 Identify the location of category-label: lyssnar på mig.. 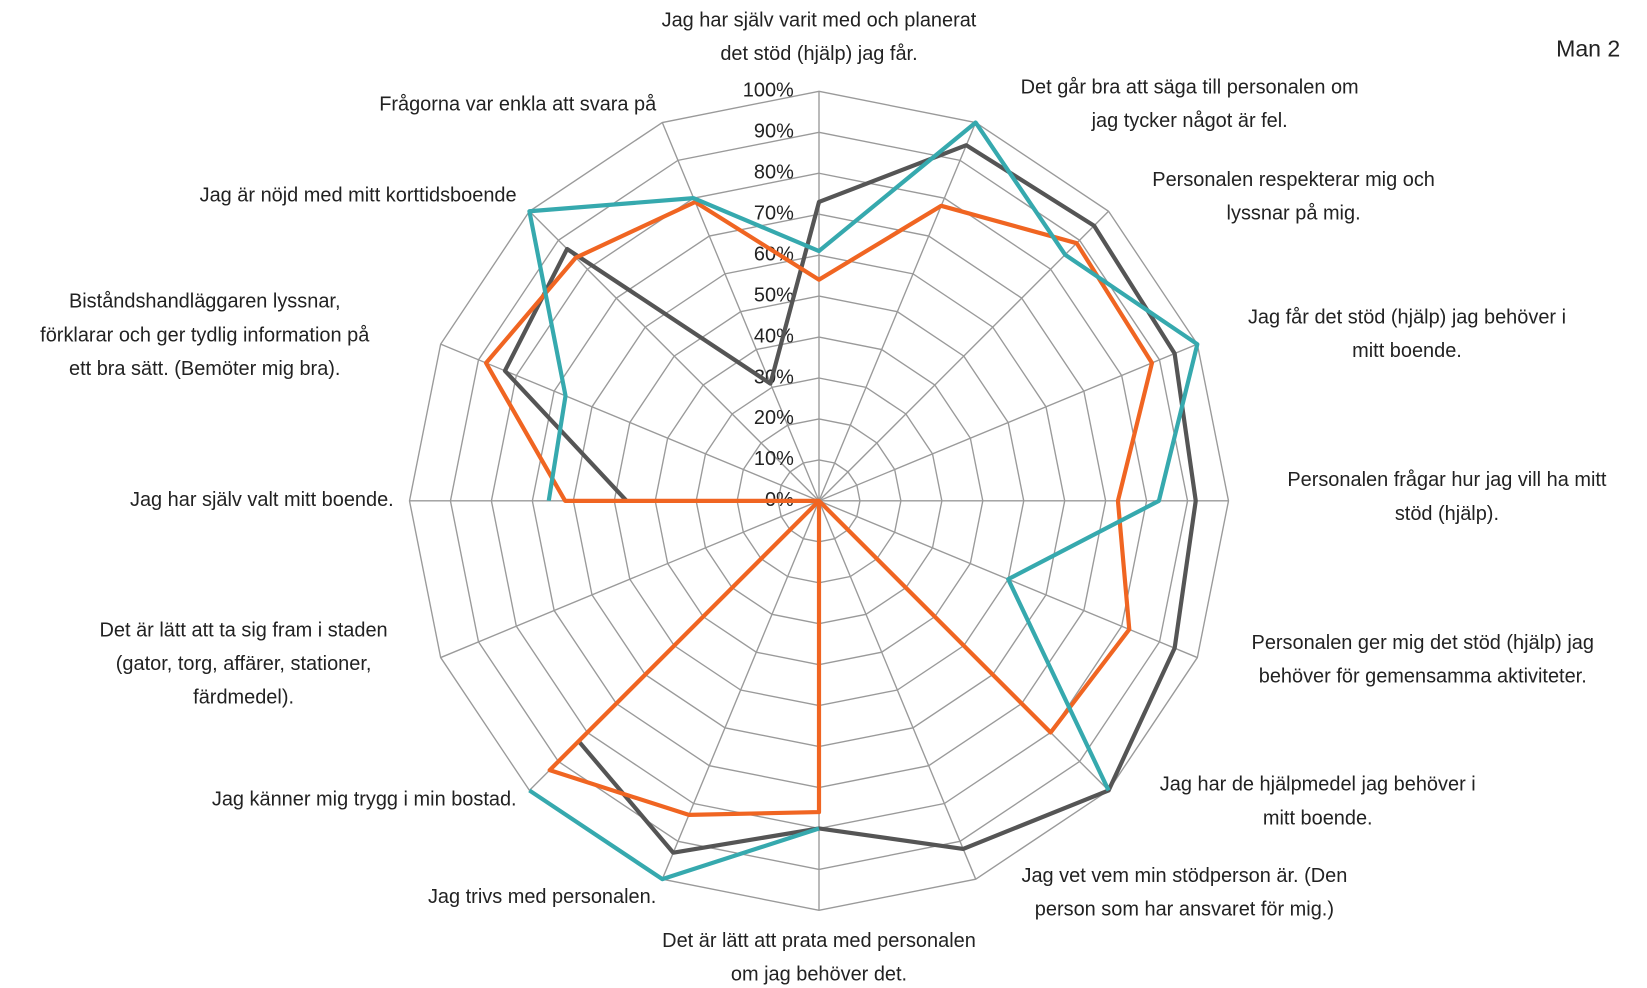
(1294, 213).